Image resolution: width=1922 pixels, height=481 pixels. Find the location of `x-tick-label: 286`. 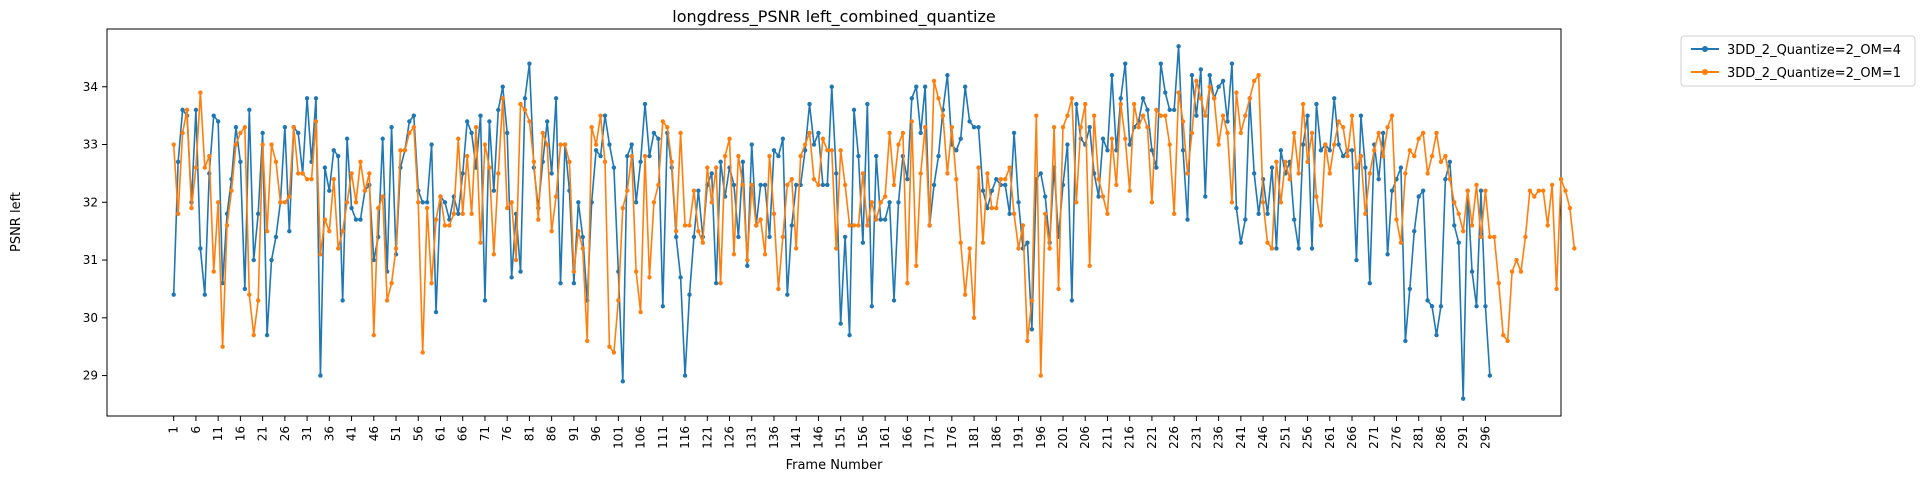

x-tick-label: 286 is located at coordinates (1441, 437).